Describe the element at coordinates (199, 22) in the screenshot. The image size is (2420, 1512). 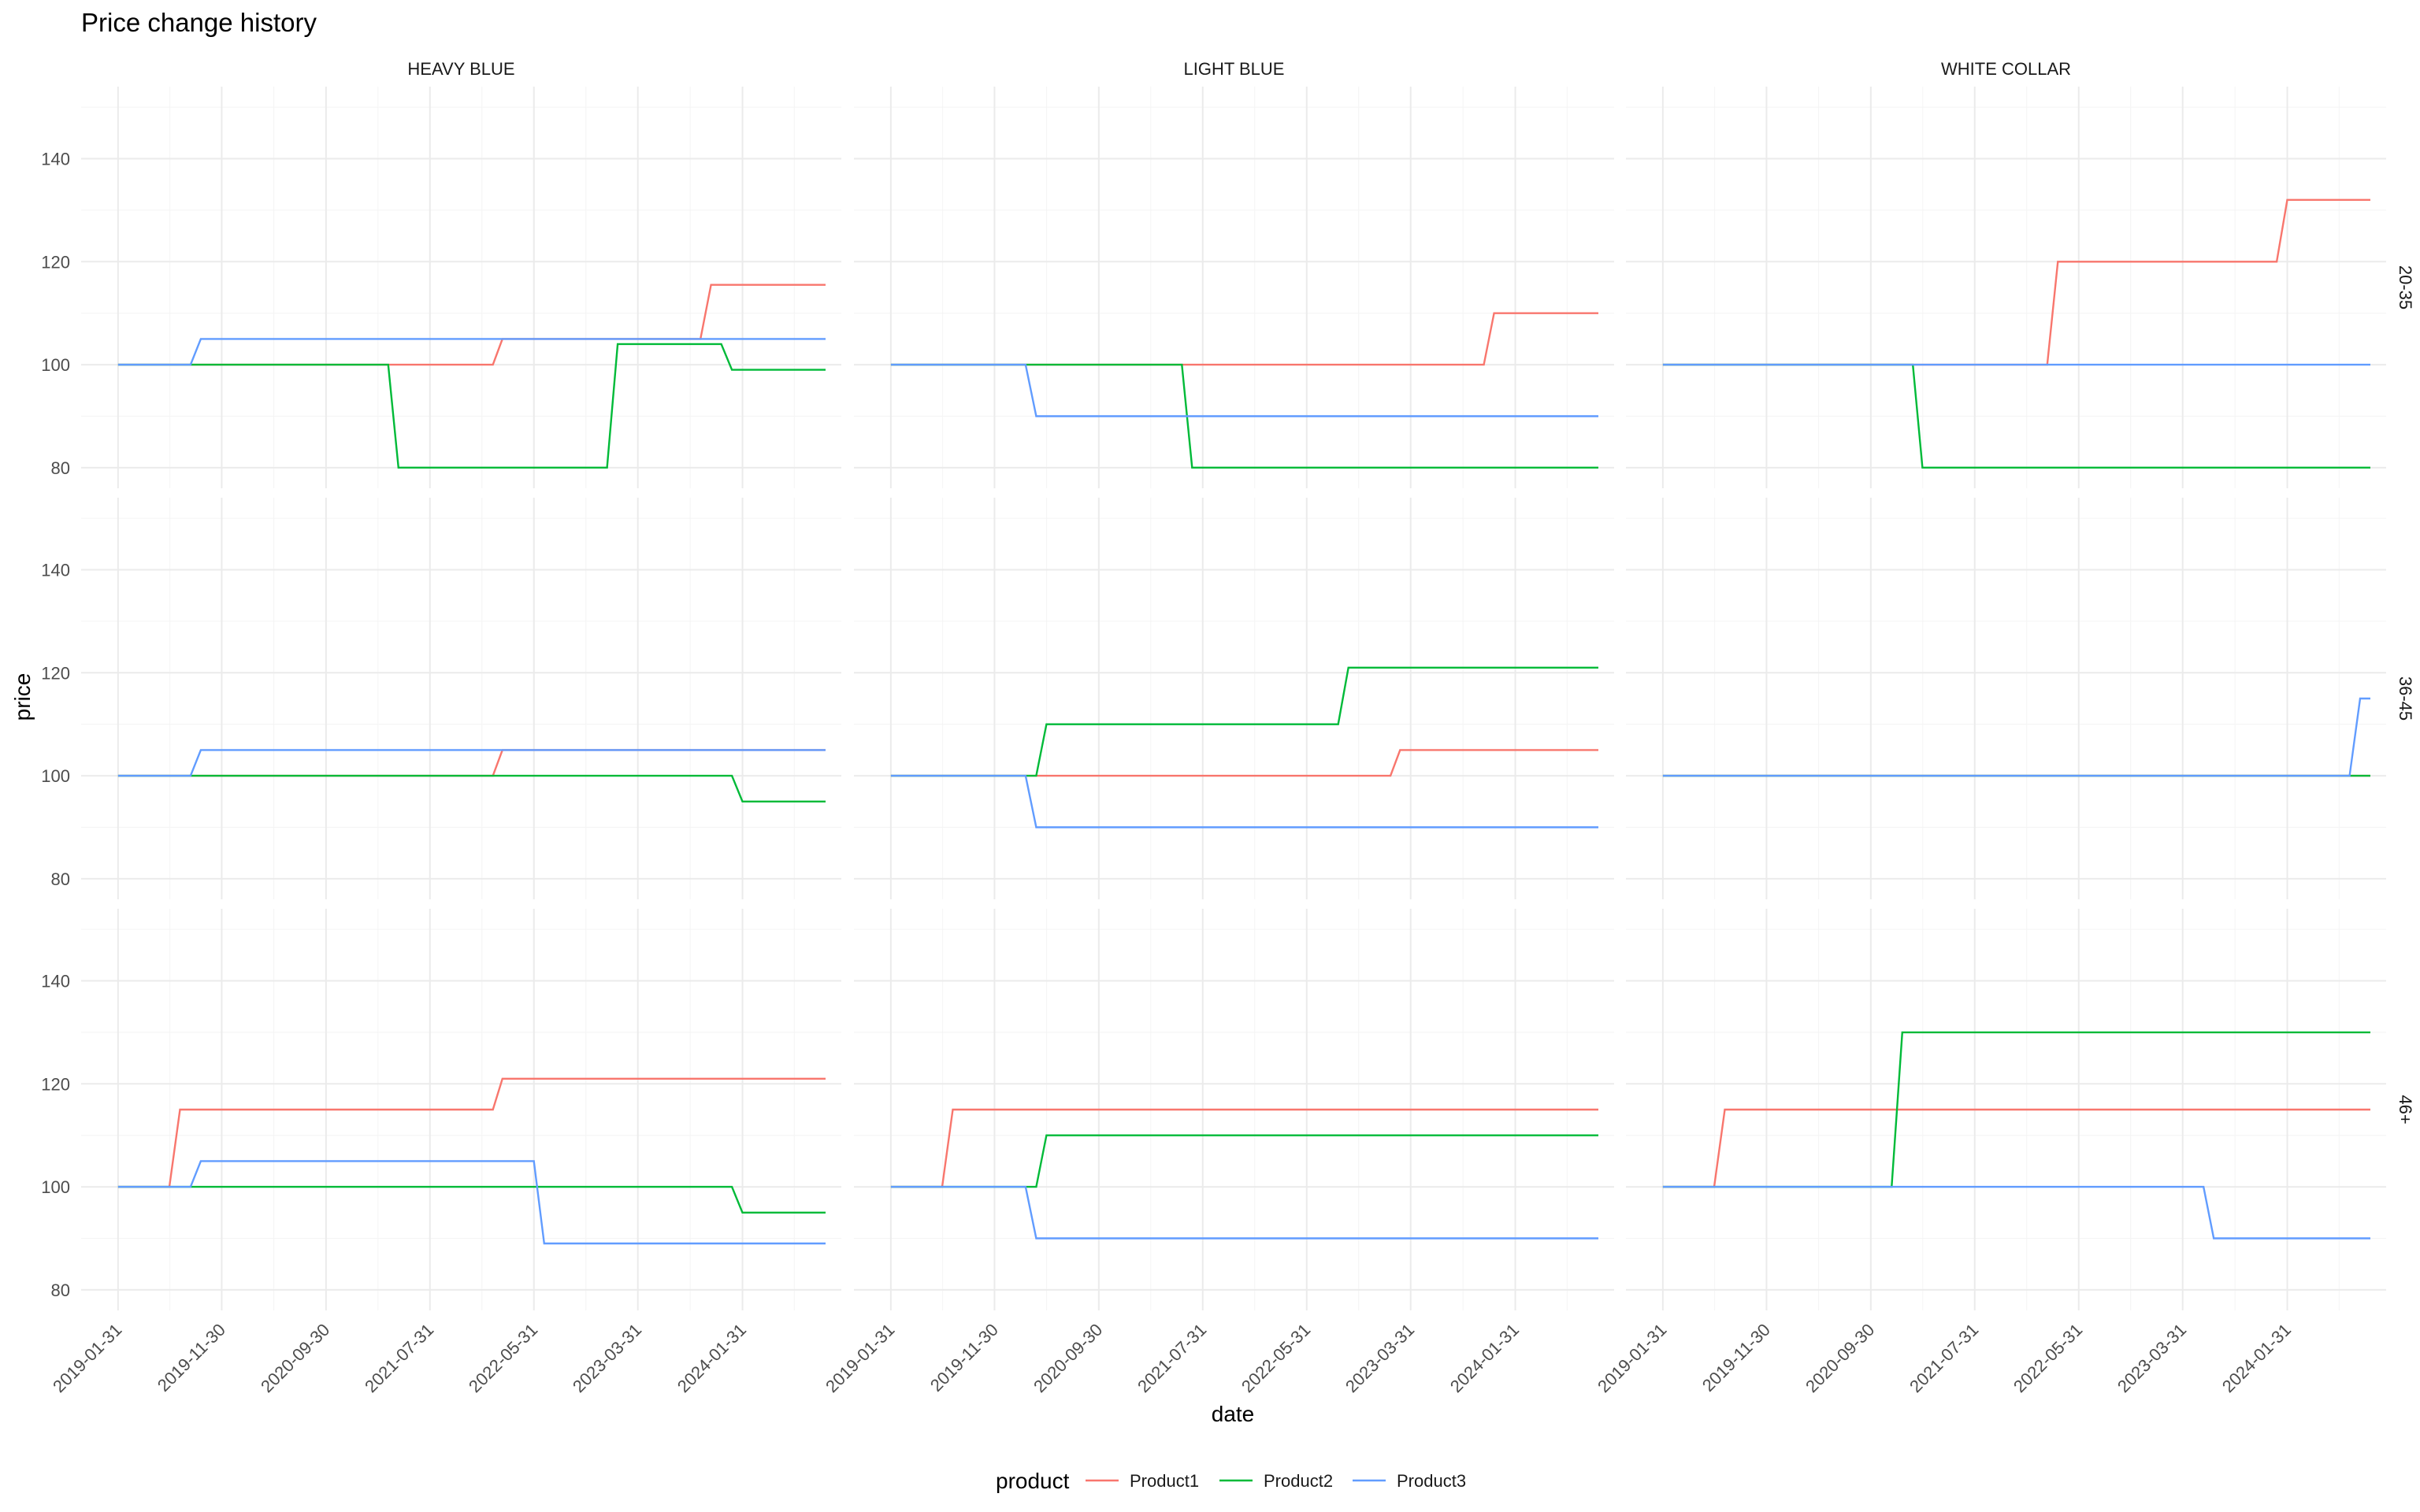
I see `chart-title: Price change history` at that location.